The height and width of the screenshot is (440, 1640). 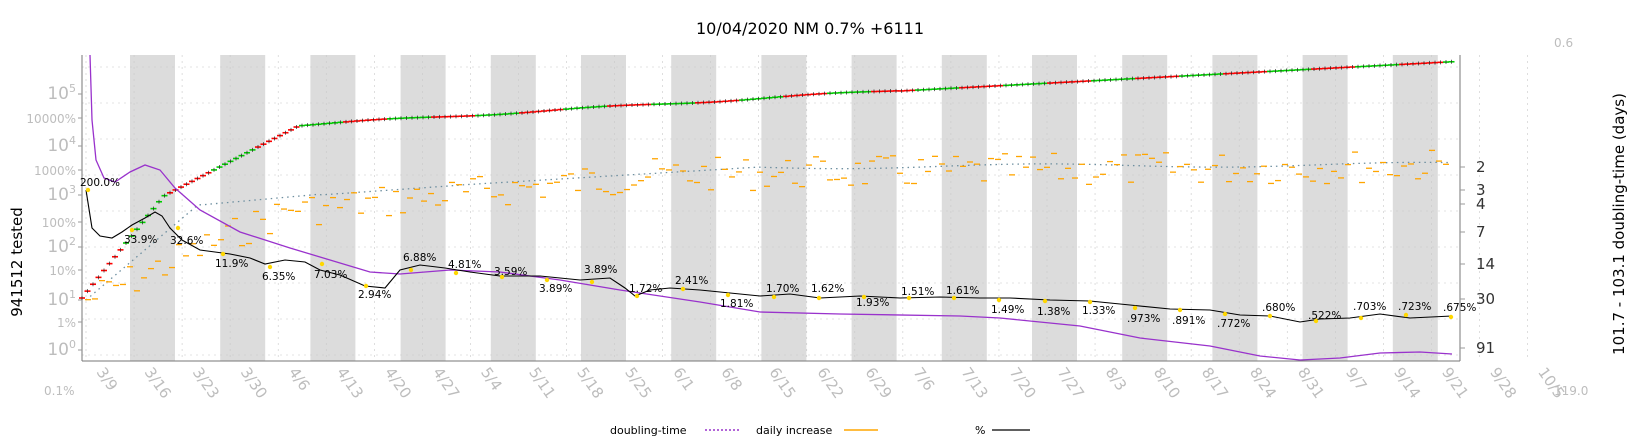 What do you see at coordinates (810, 28) in the screenshot?
I see `chart-title: 10/04/2020 NM 0.7% +6111` at bounding box center [810, 28].